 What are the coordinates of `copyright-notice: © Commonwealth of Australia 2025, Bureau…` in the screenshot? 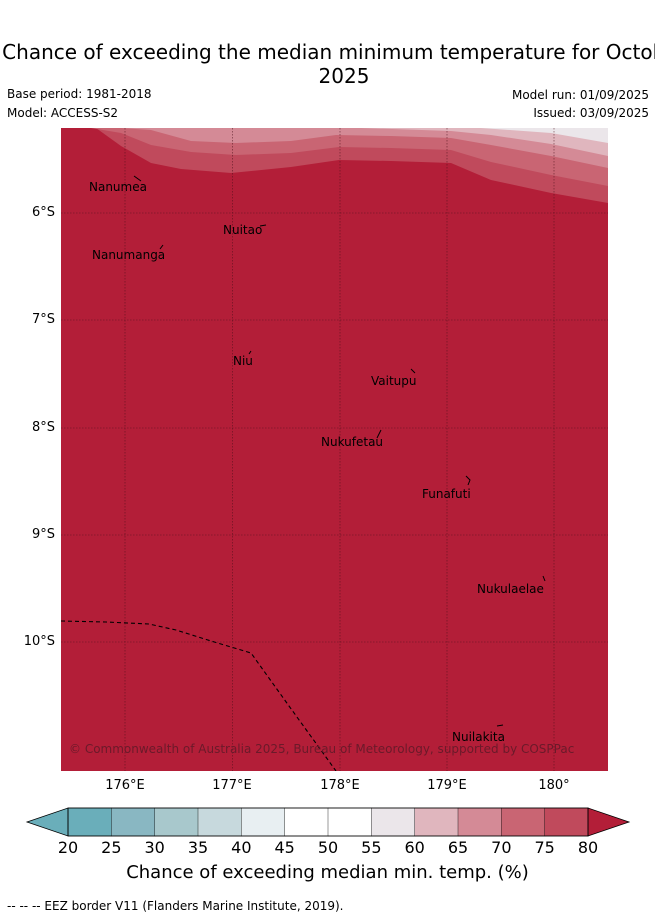 It's located at (322, 749).